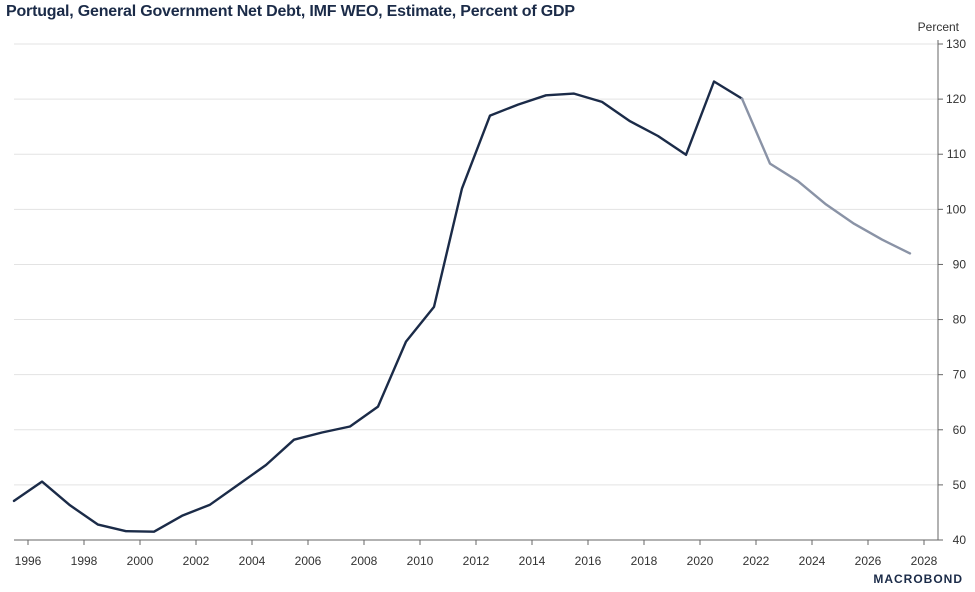 This screenshot has width=975, height=592. I want to click on x-tick-label: 2020, so click(700, 561).